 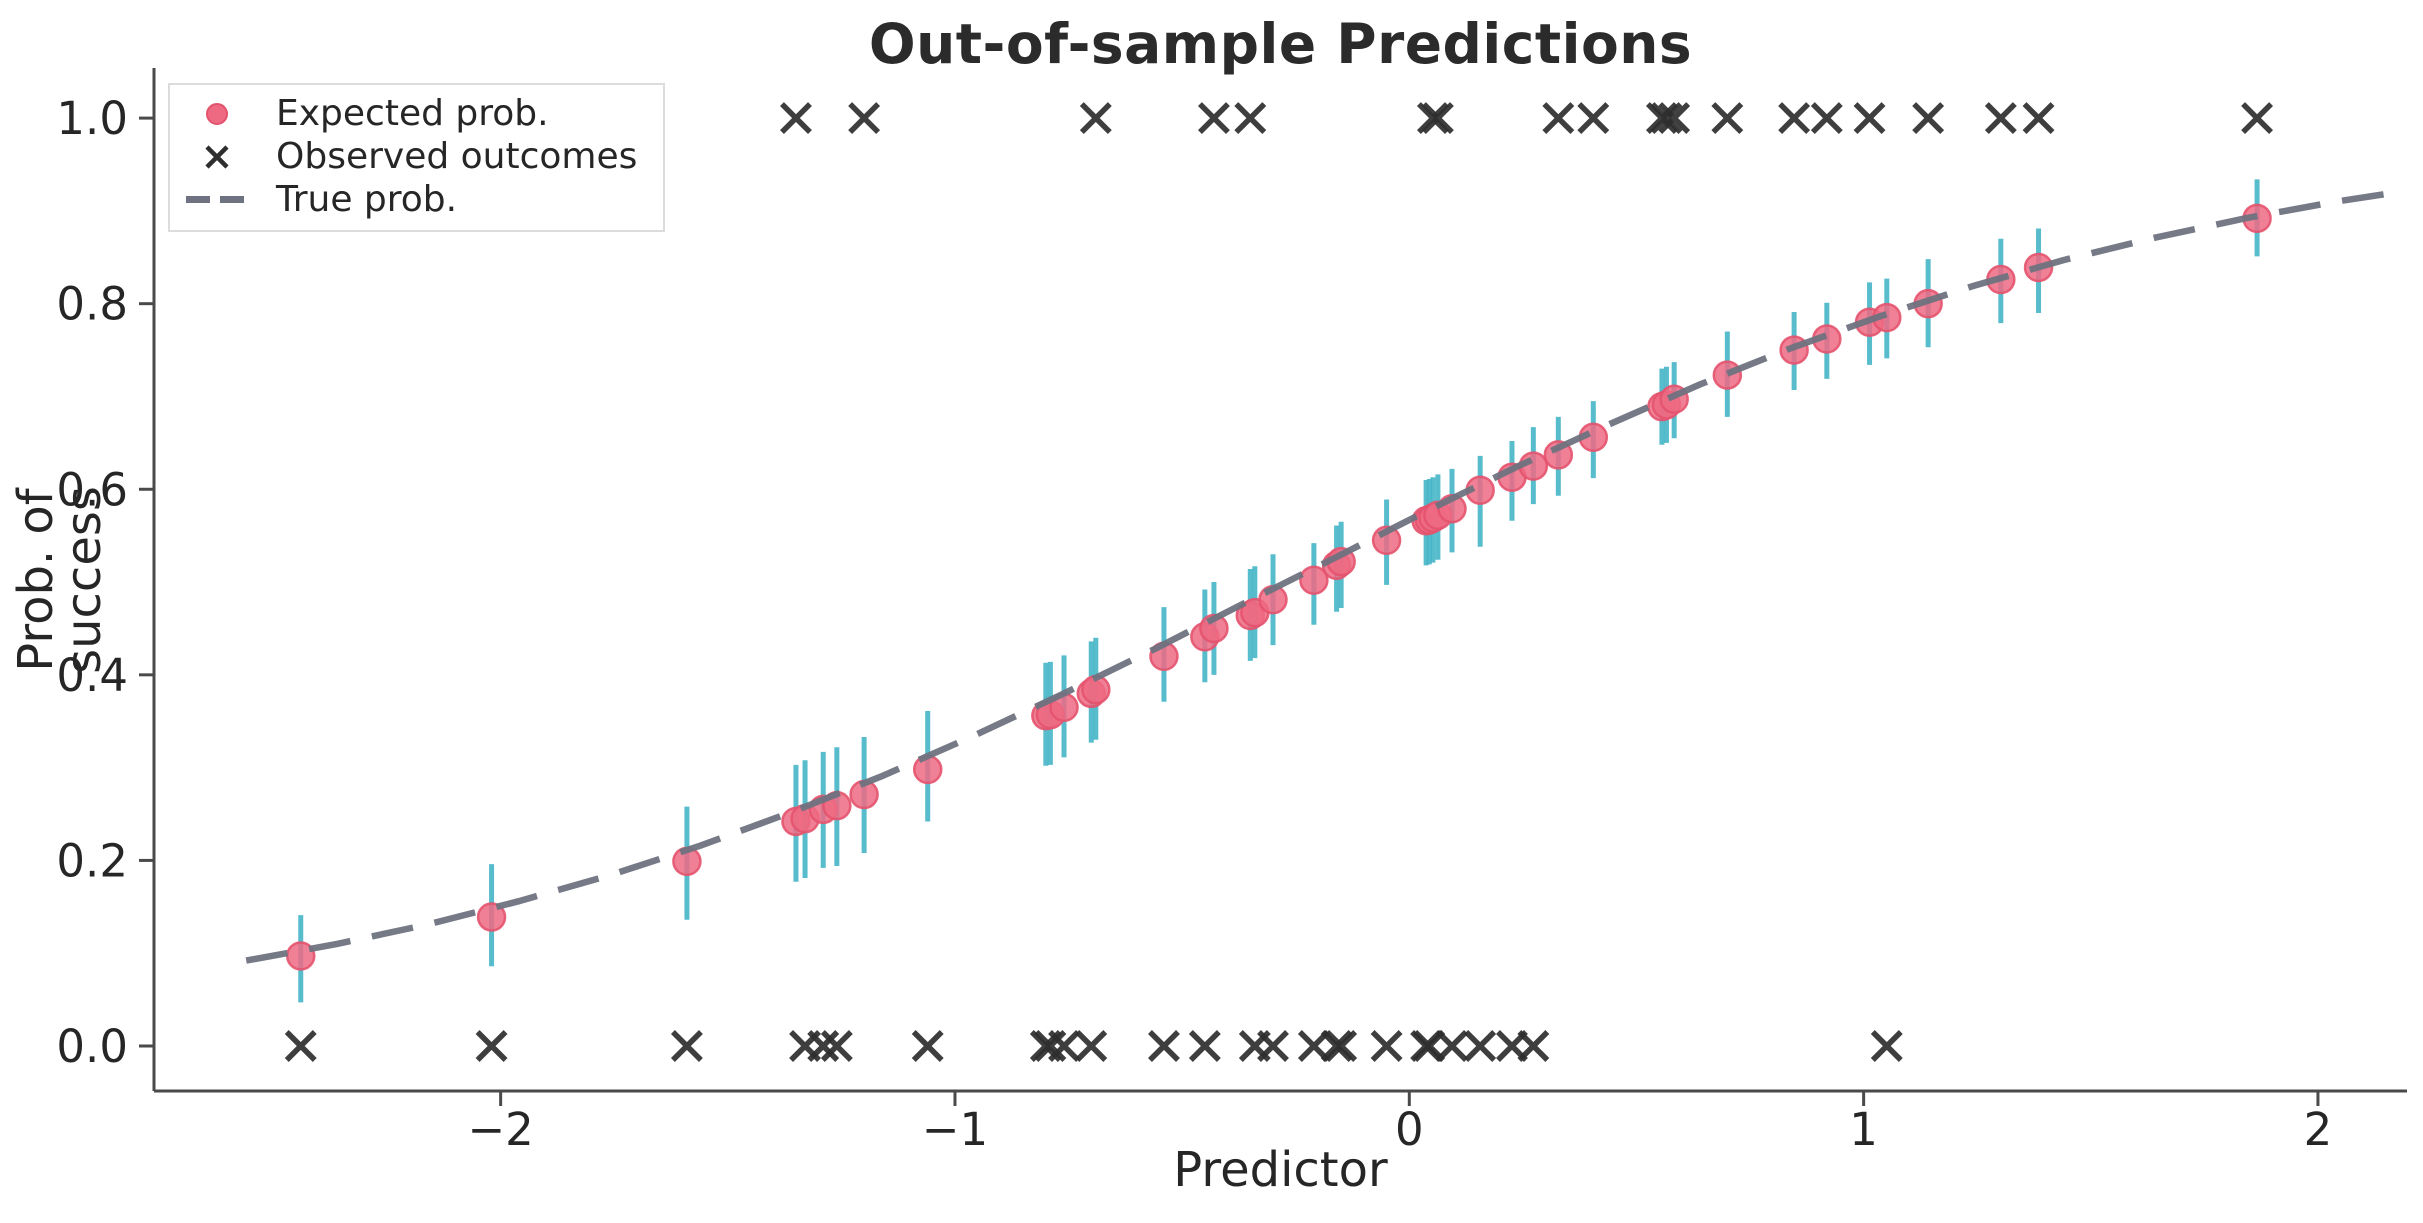 What do you see at coordinates (60, 580) in the screenshot?
I see `y-axis-label: Prob. of success` at bounding box center [60, 580].